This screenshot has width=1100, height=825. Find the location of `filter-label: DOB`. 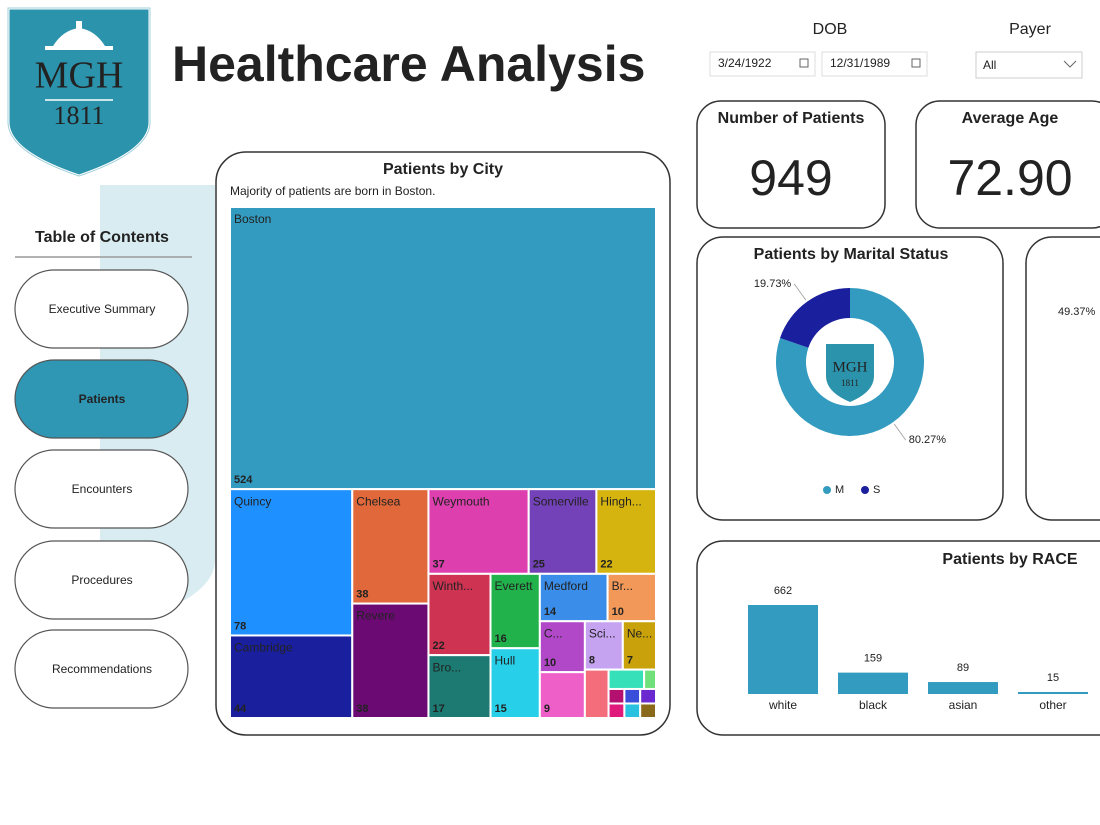

filter-label: DOB is located at coordinates (830, 29).